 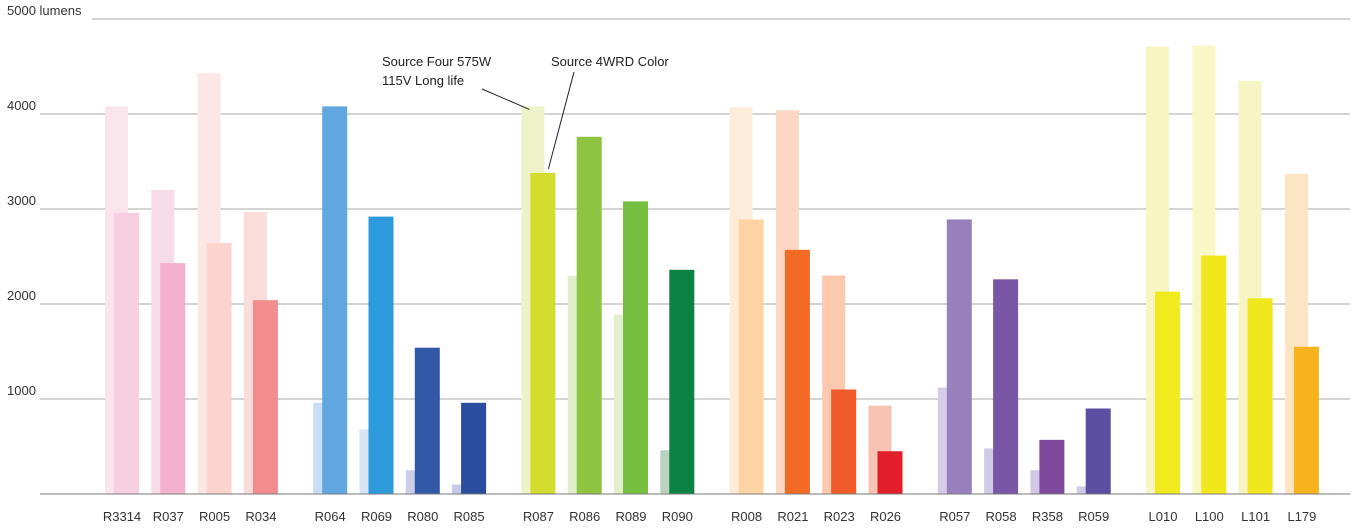 I want to click on category-label: R021, so click(x=792, y=516).